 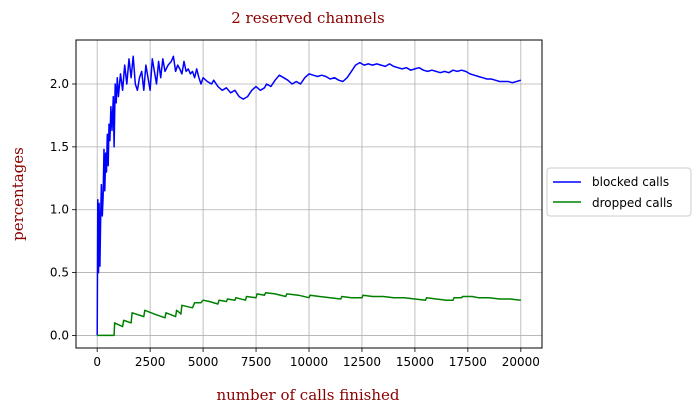 I want to click on y-tick-label: 1.5, so click(x=59, y=147).